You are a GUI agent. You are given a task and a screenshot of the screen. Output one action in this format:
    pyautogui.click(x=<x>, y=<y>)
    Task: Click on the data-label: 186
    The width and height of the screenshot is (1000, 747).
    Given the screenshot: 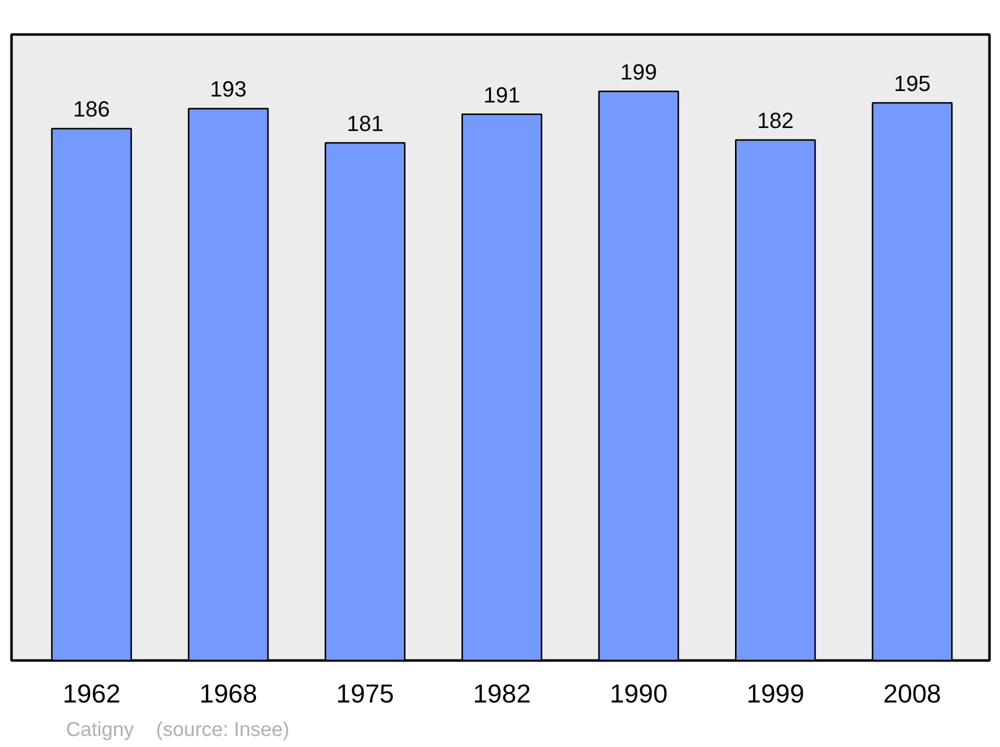 What is the action you would take?
    pyautogui.click(x=91, y=109)
    